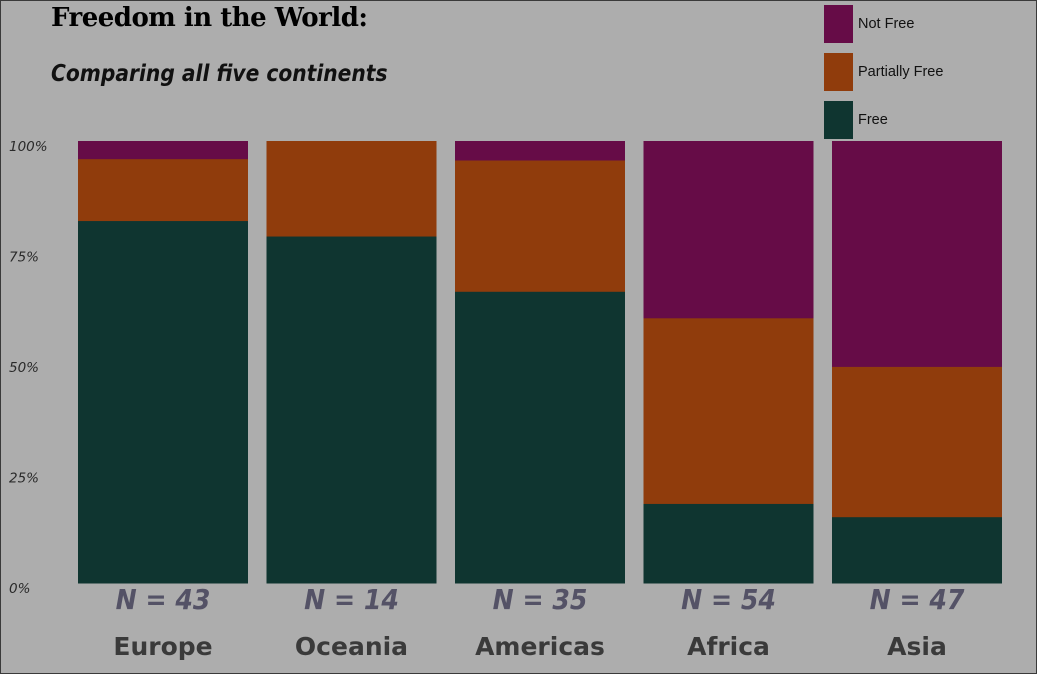  I want to click on y-tick-label-25: 25%, so click(24, 479).